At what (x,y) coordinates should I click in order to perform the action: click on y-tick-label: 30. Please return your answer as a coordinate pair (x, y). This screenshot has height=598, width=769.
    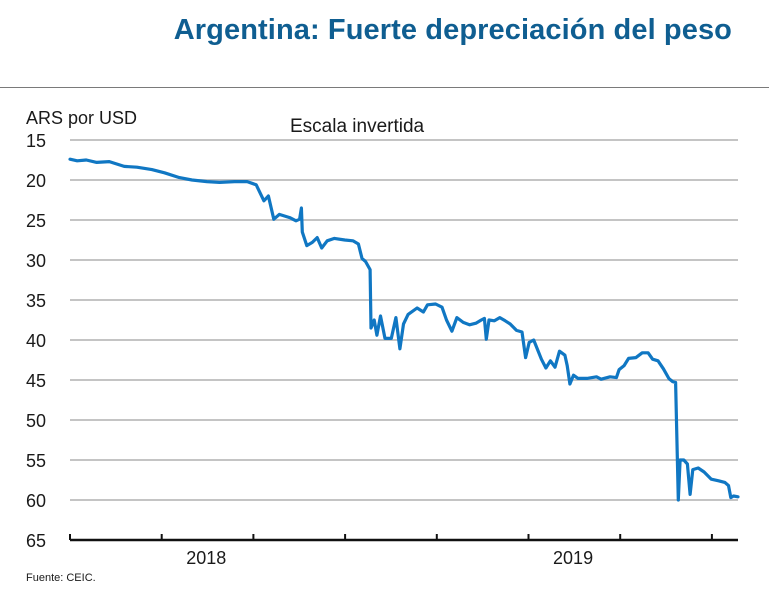
    Looking at the image, I should click on (36, 261).